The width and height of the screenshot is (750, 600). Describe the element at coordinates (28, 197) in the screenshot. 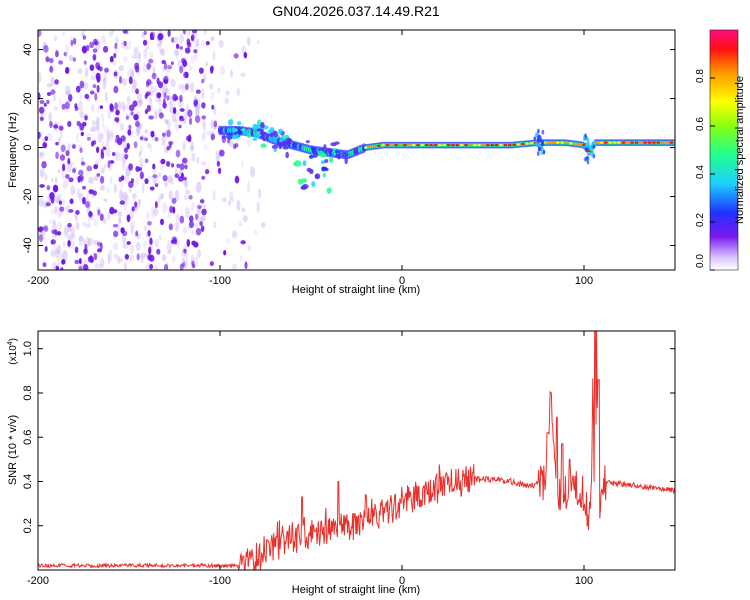

I see `y-tick-label: -20` at that location.